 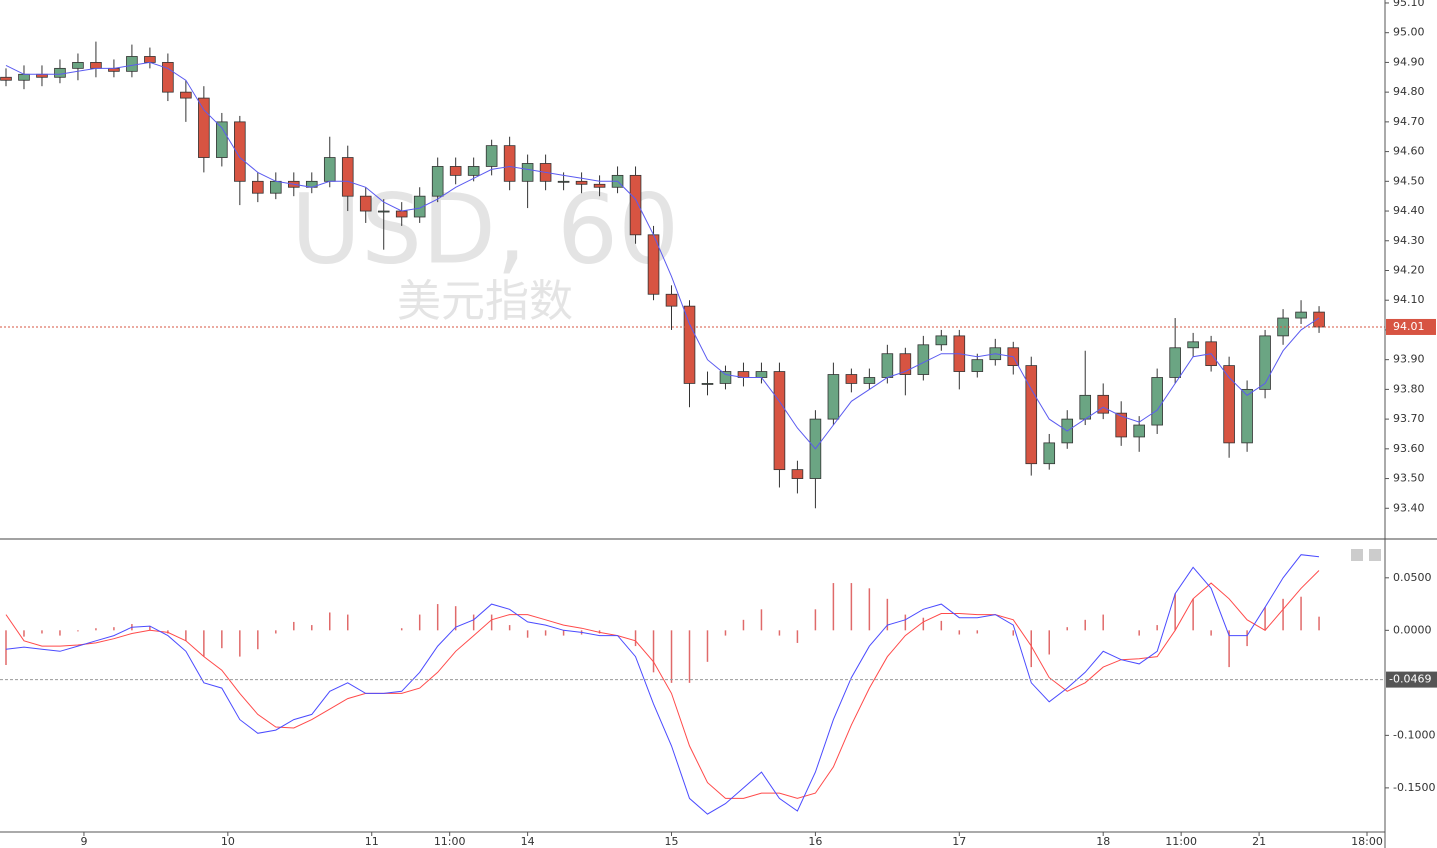 What do you see at coordinates (959, 841) in the screenshot?
I see `x-tick-label: 17` at bounding box center [959, 841].